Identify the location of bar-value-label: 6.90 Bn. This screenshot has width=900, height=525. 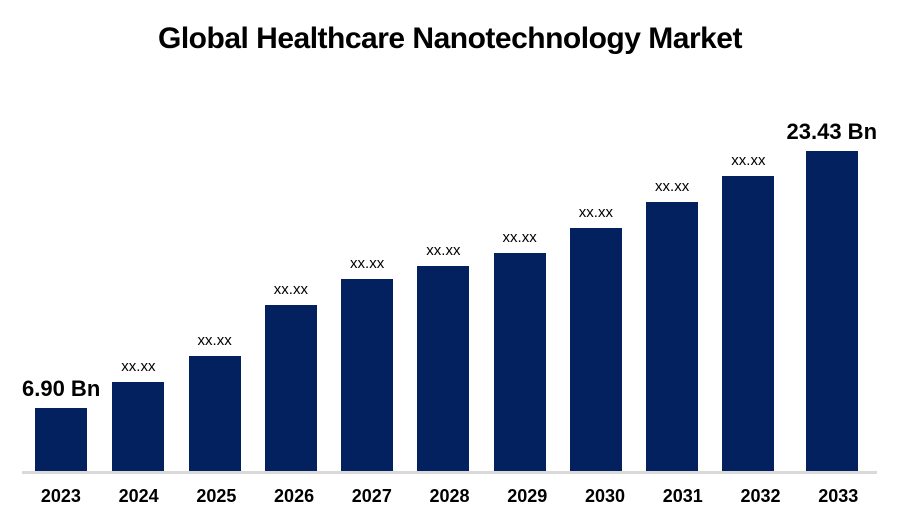
(61, 388).